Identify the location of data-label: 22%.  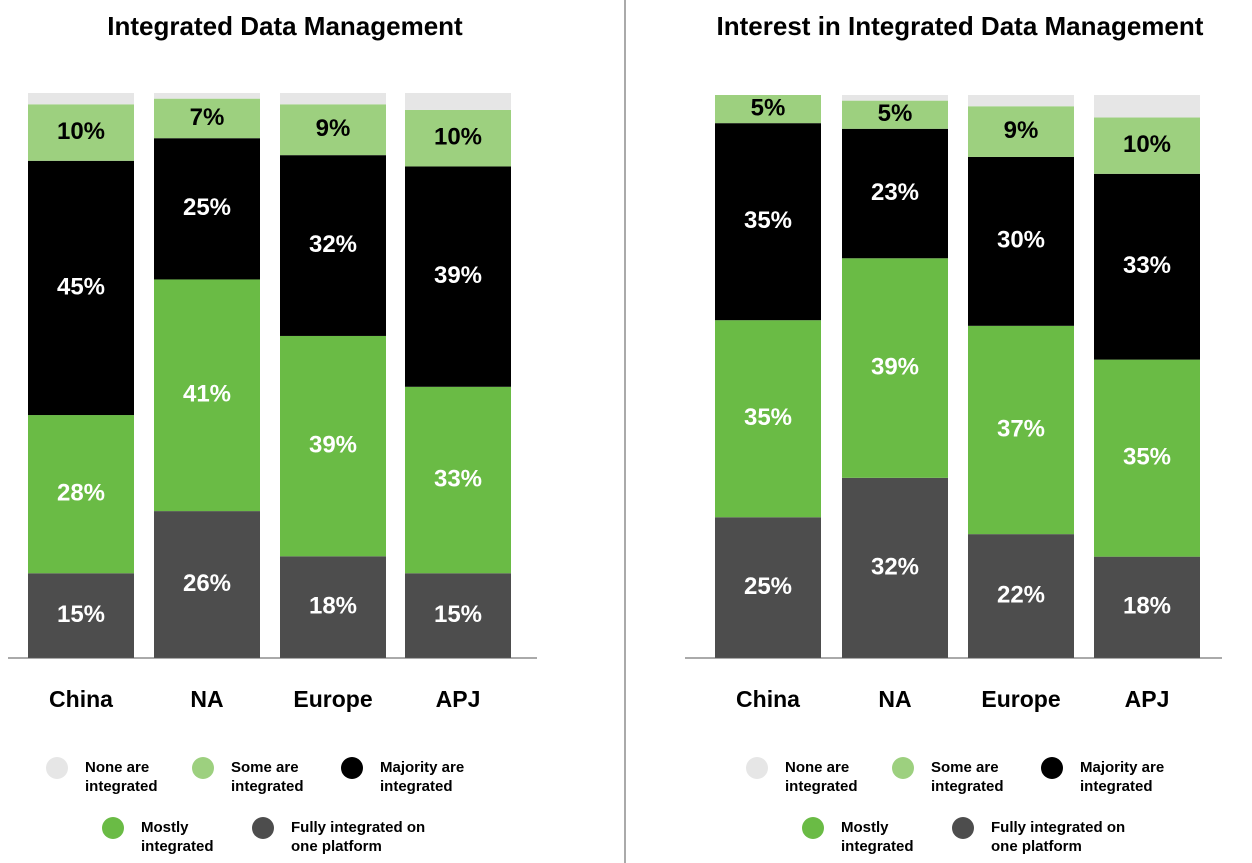
(1021, 594).